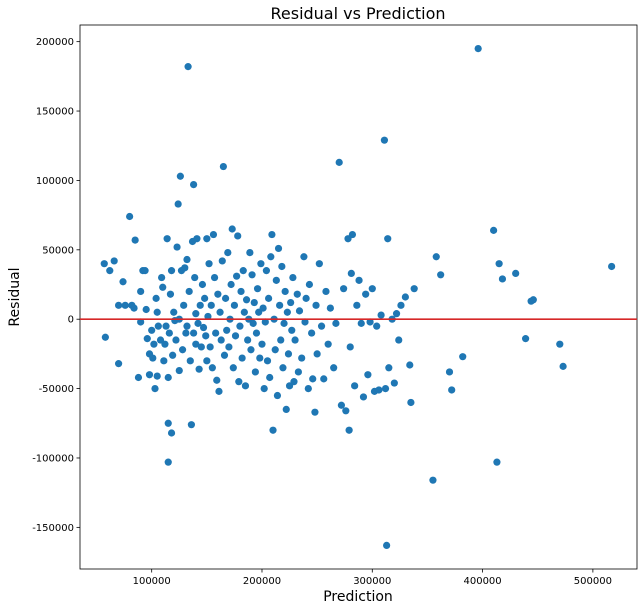 The height and width of the screenshot is (610, 644). What do you see at coordinates (53, 458) in the screenshot?
I see `y-tick-label: -100000` at bounding box center [53, 458].